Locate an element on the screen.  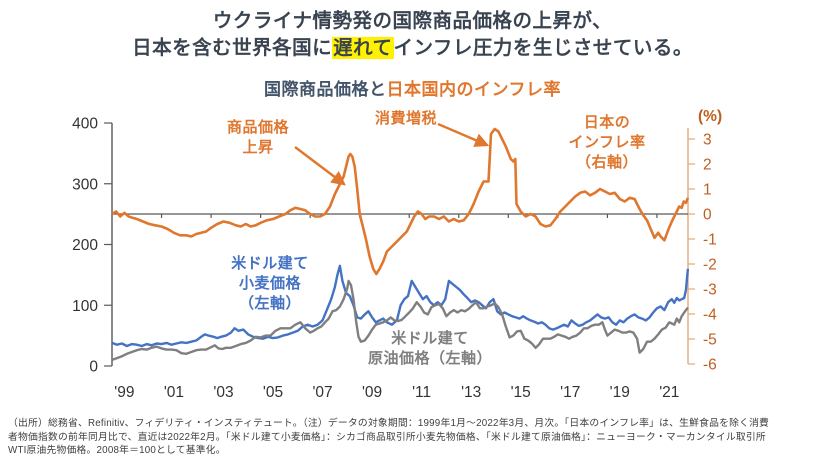
wheat-label-line2: 小麦価格 is located at coordinates (269, 283).